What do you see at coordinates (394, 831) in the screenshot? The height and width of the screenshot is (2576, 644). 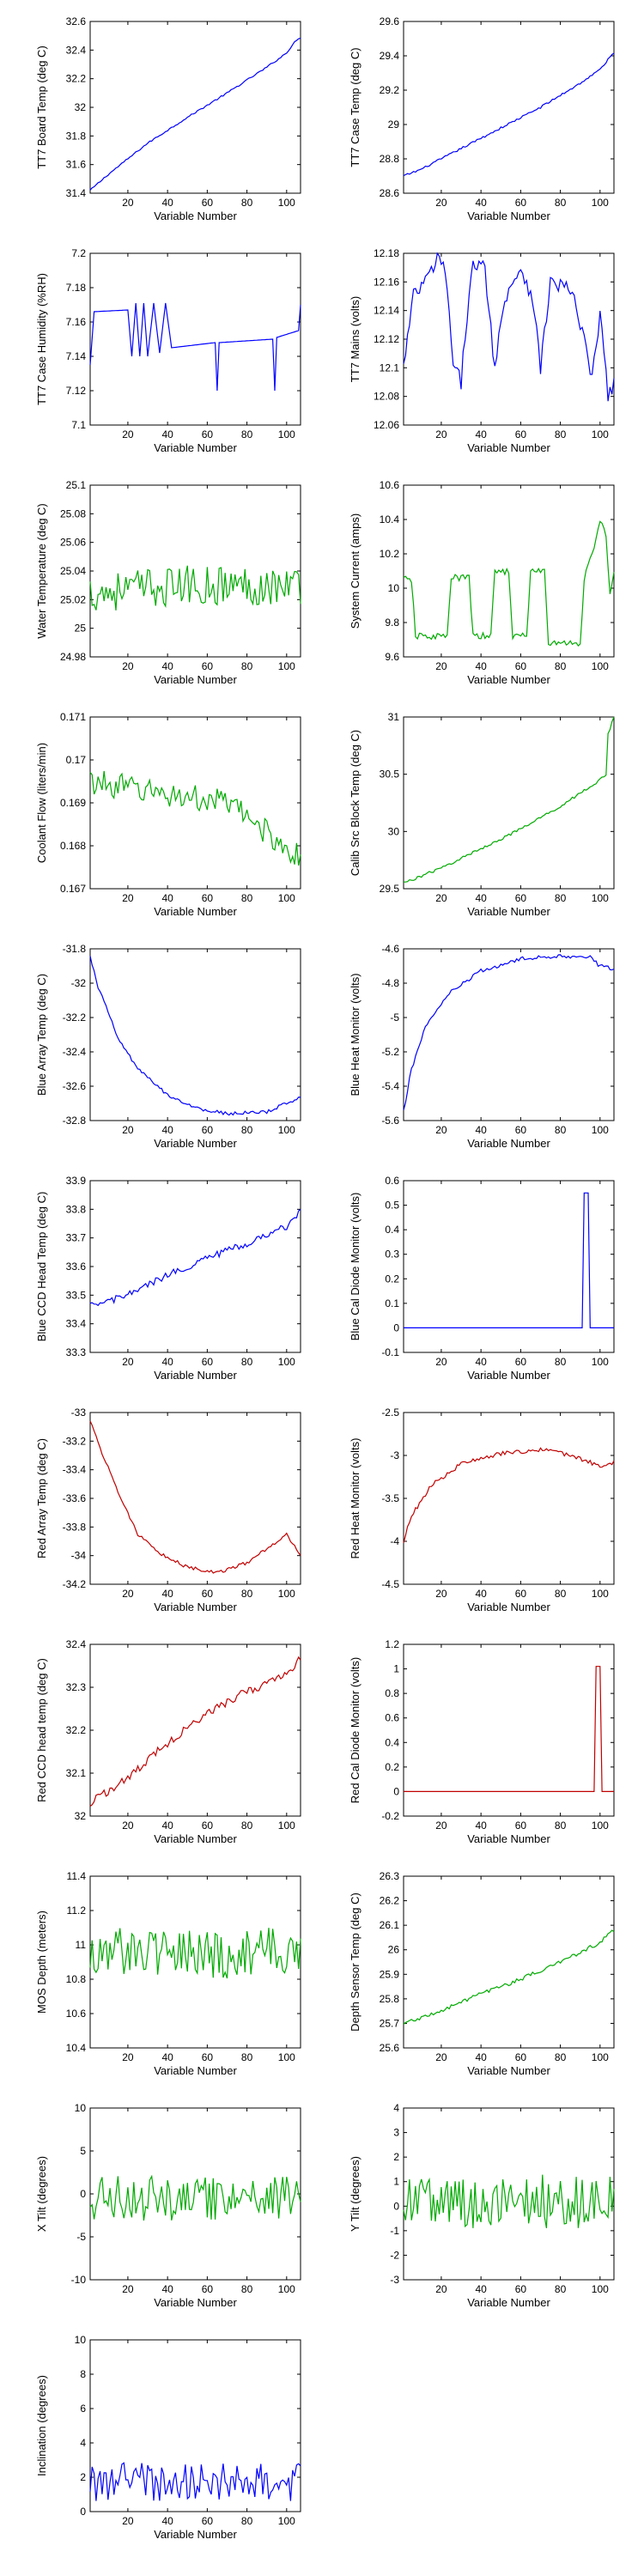 I see `y-tick-label: 30` at bounding box center [394, 831].